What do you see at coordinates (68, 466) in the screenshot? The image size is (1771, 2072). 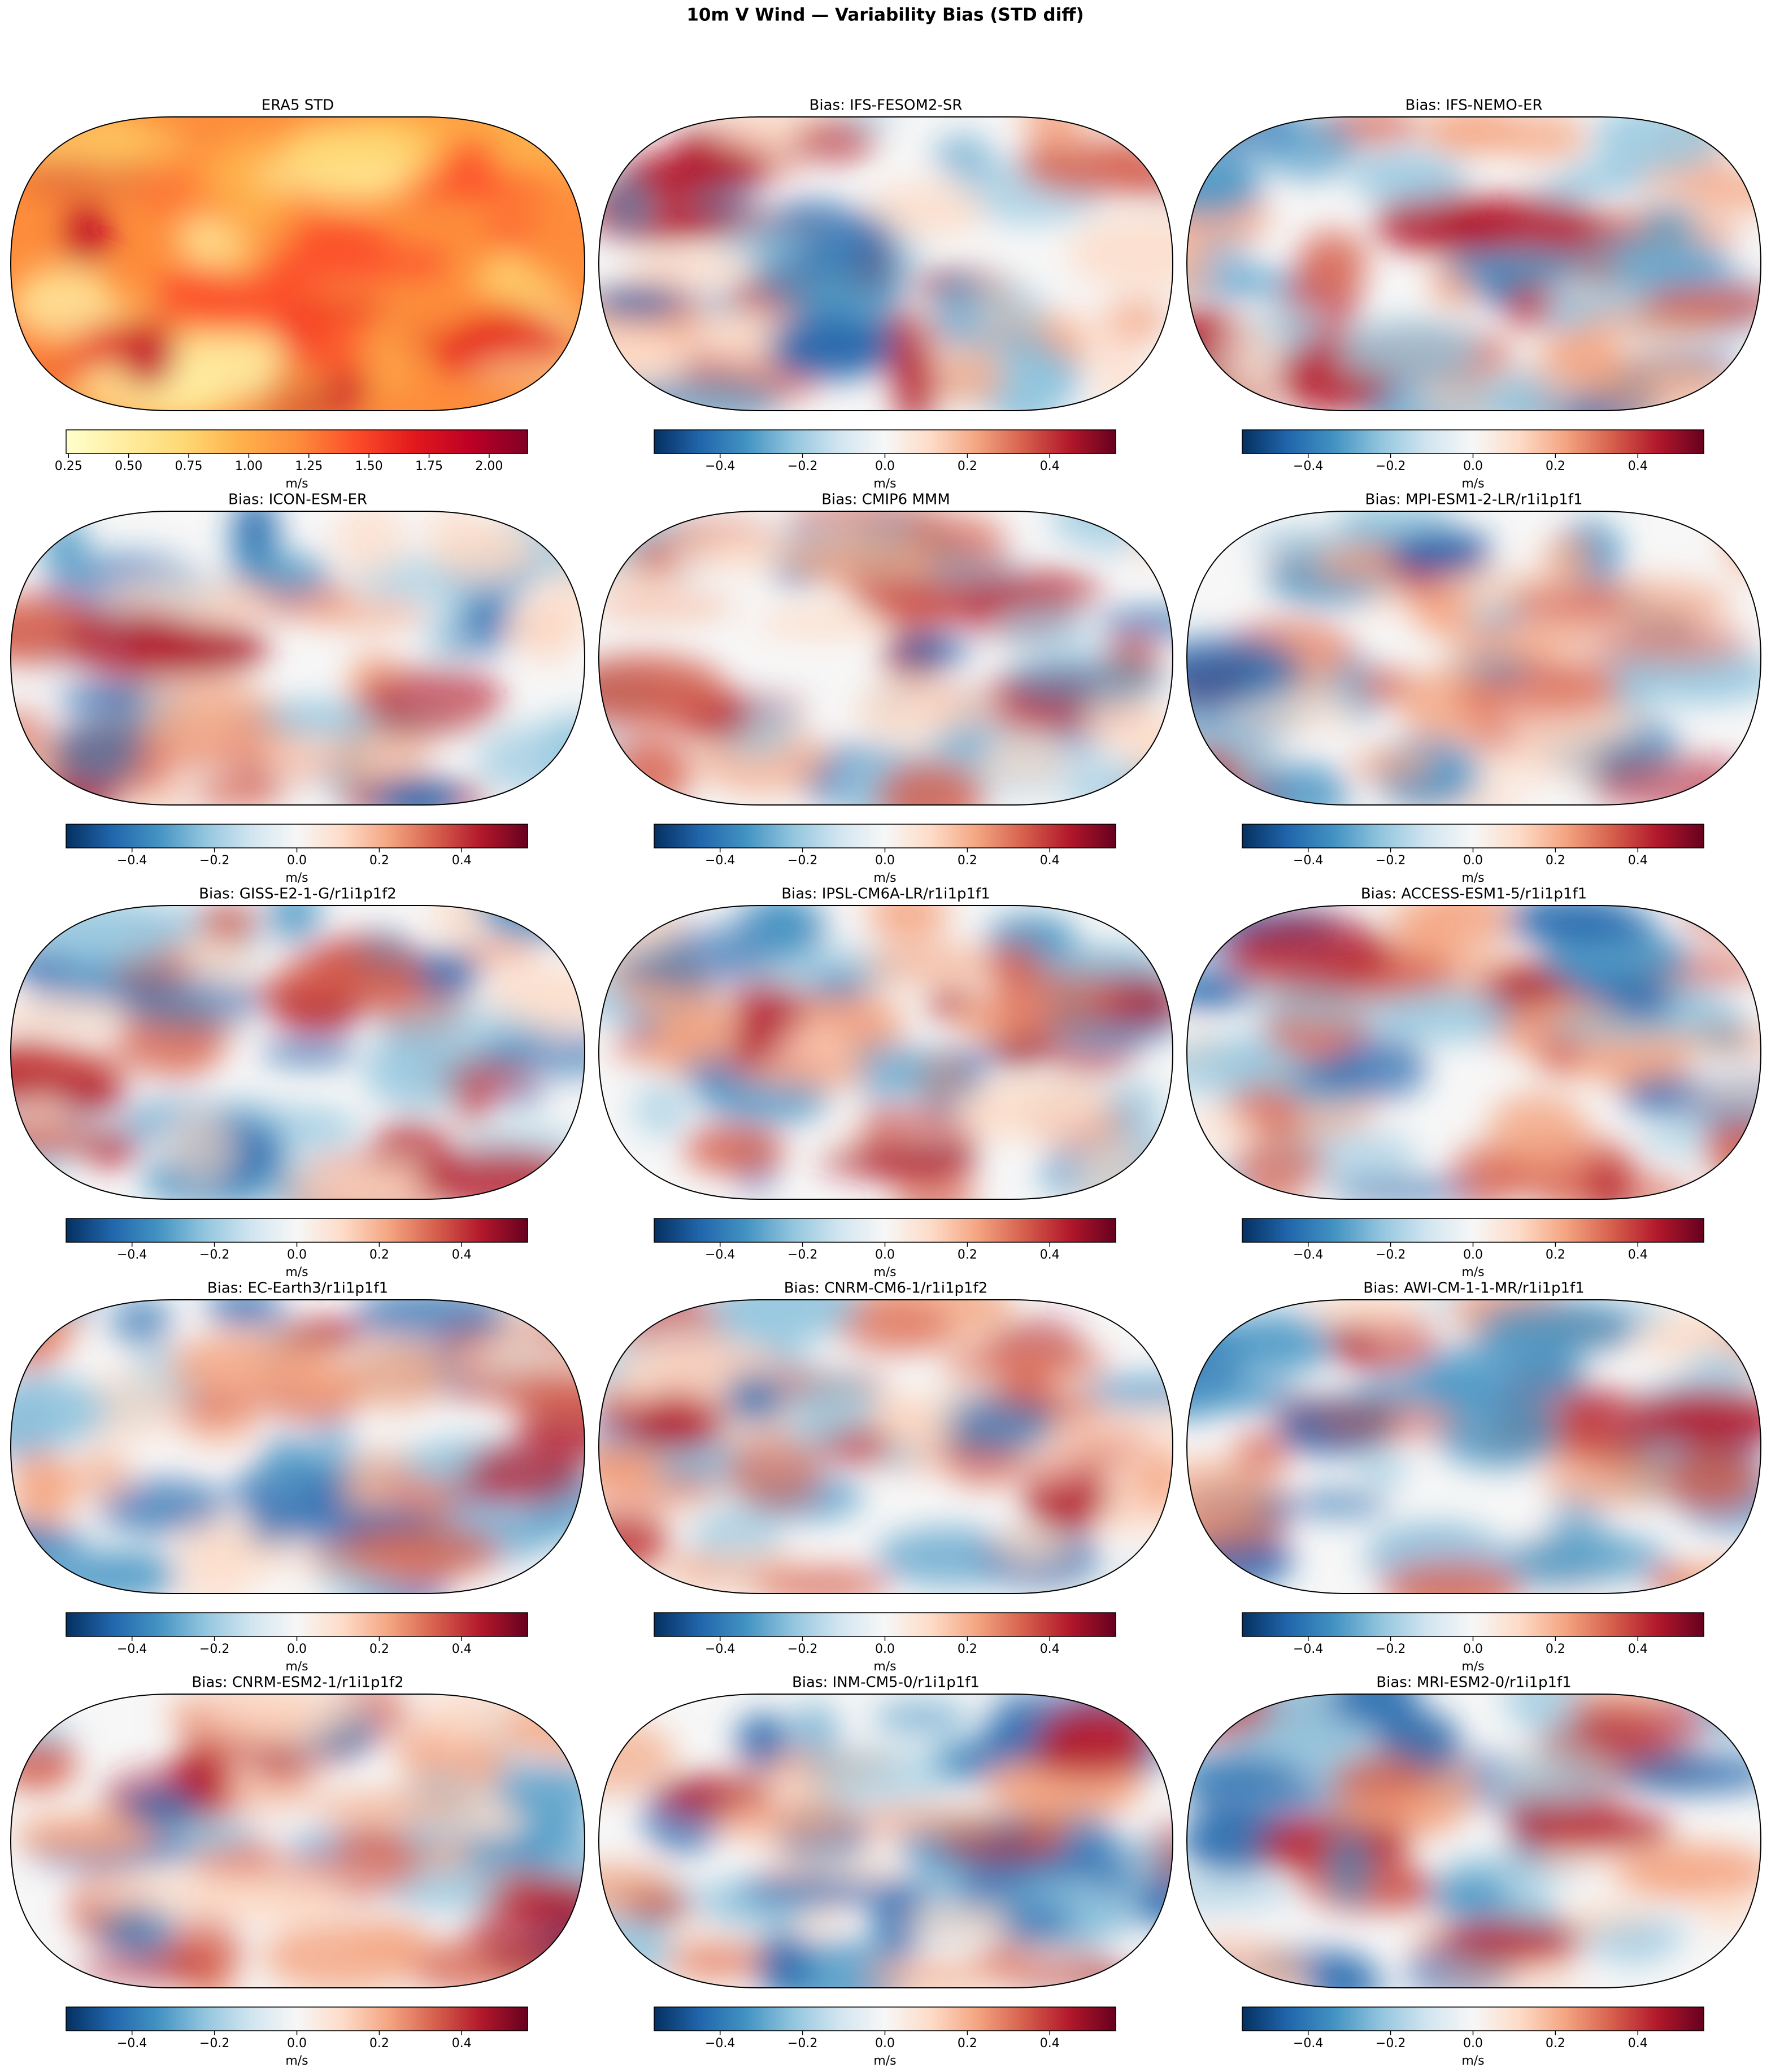 I see `colorbar-tick-label: 0.25` at bounding box center [68, 466].